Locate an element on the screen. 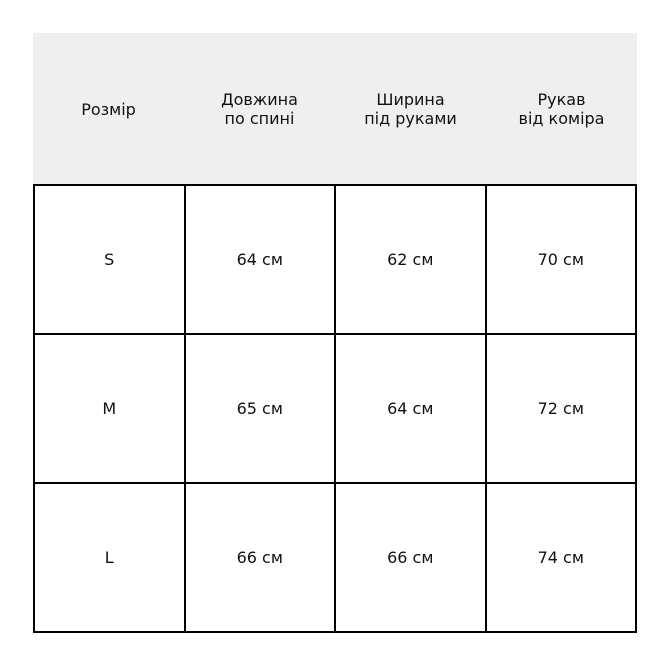 The width and height of the screenshot is (670, 670). cell-size: M is located at coordinates (109, 408).